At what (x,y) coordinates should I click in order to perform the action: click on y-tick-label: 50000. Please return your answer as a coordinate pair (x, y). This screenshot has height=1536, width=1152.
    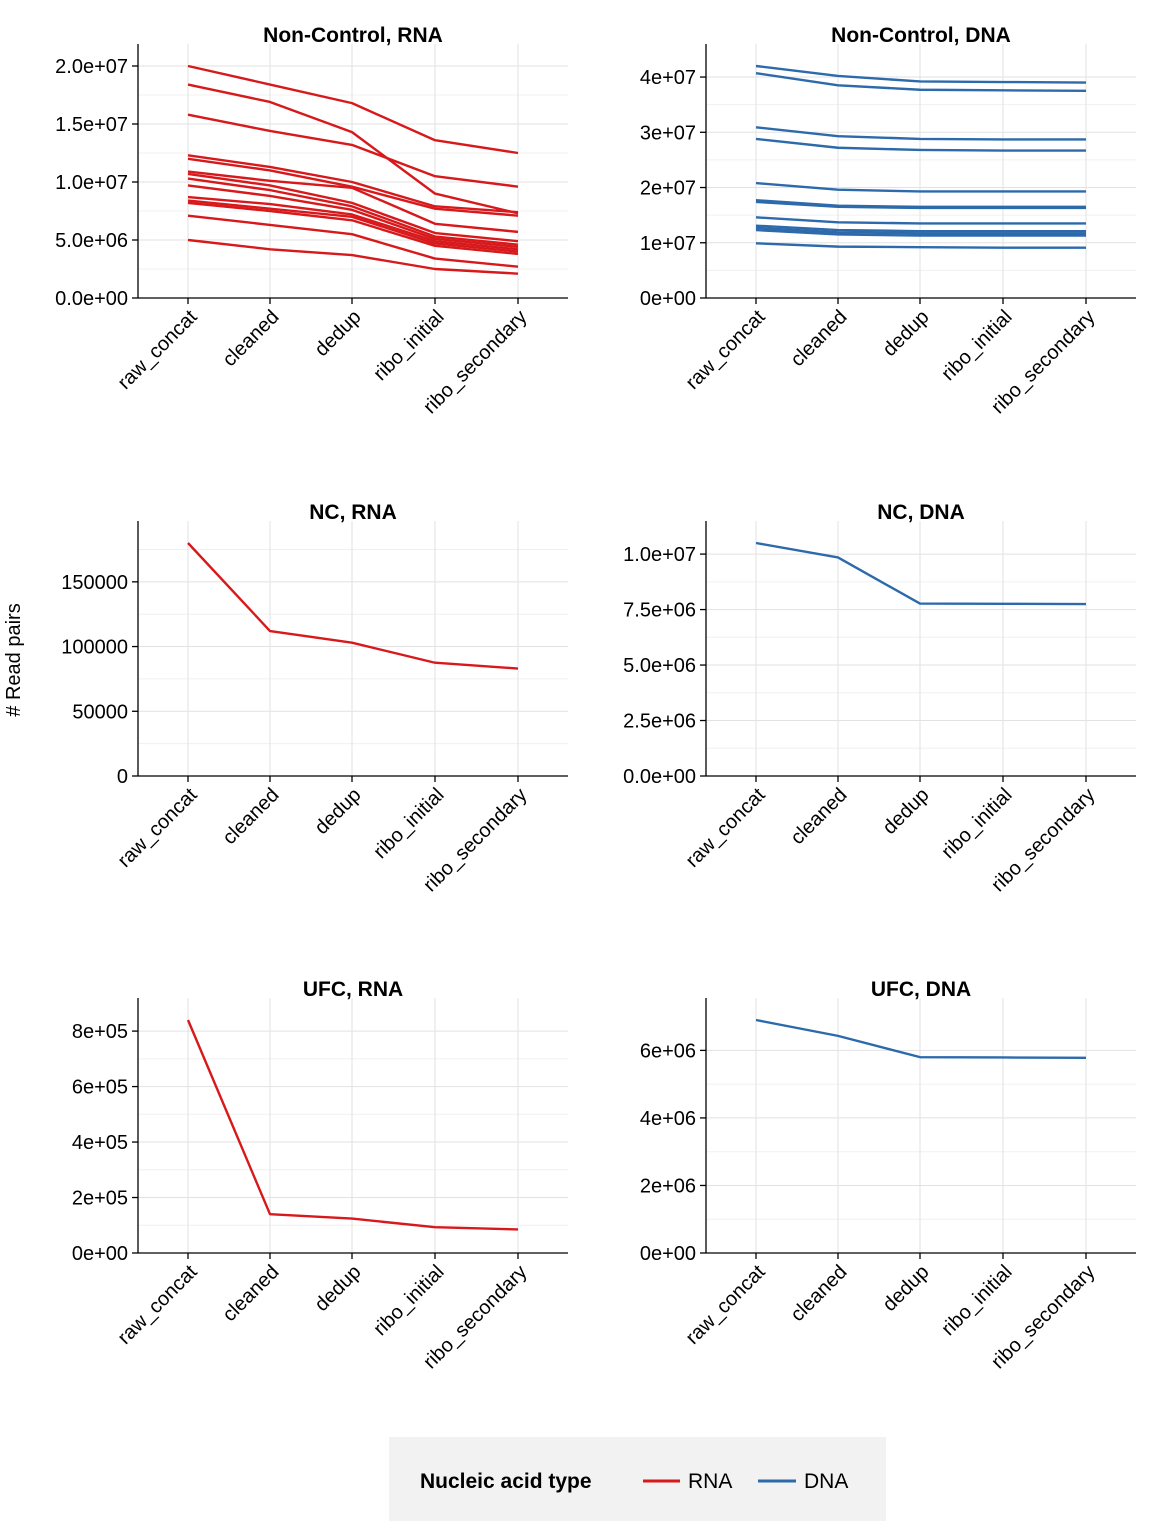
    Looking at the image, I should click on (100, 712).